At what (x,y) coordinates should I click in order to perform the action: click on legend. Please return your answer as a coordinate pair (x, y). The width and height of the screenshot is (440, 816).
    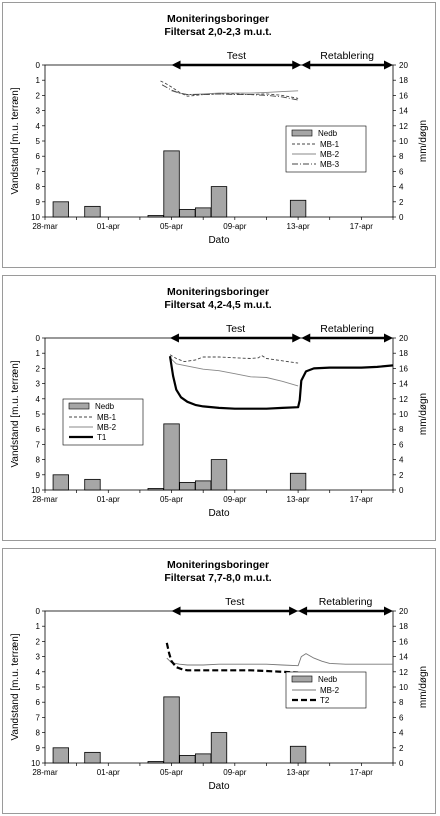
    Looking at the image, I should click on (326, 149).